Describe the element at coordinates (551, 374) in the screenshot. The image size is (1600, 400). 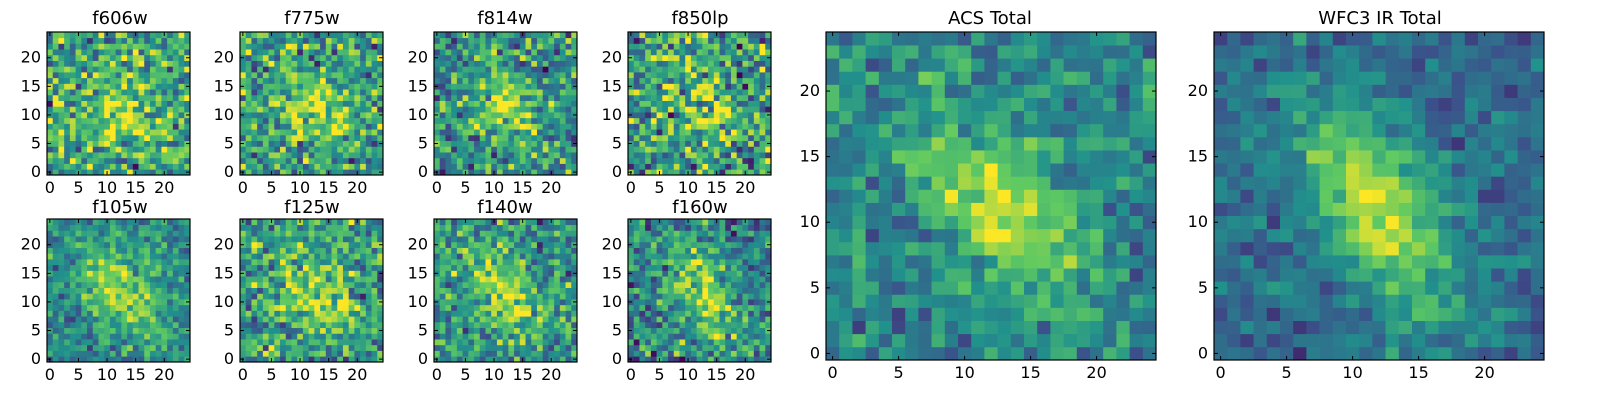
I see `x-tick-label: 20` at that location.